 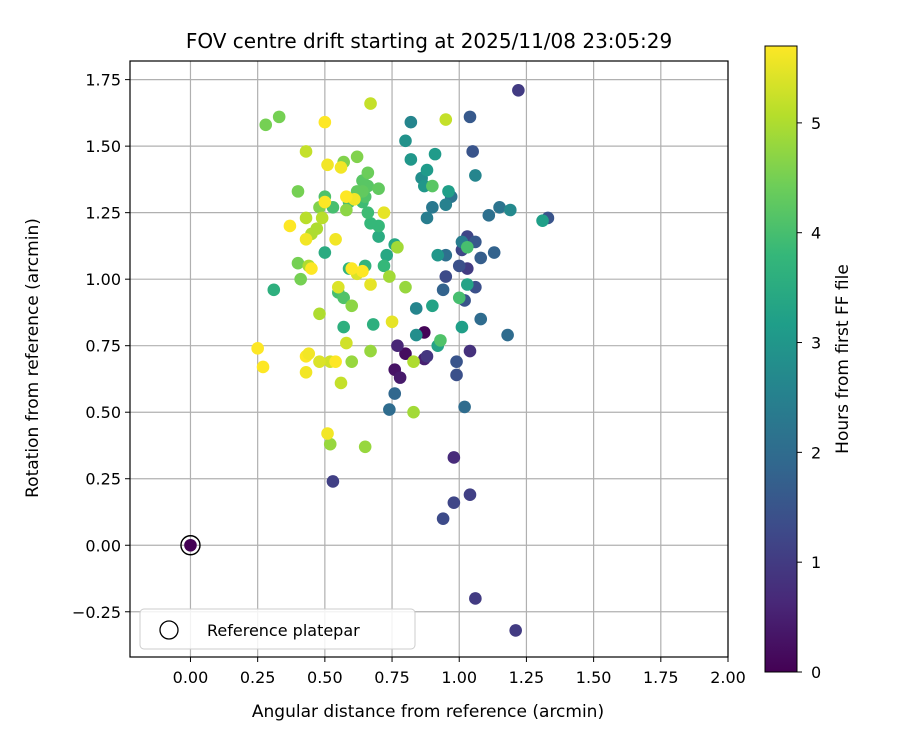 What do you see at coordinates (392, 677) in the screenshot?
I see `x-tick-label: 0.75` at bounding box center [392, 677].